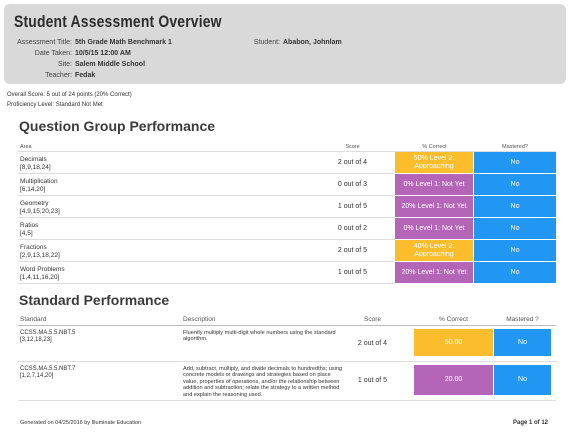  What do you see at coordinates (33, 319) in the screenshot?
I see `column-header: Standard` at bounding box center [33, 319].